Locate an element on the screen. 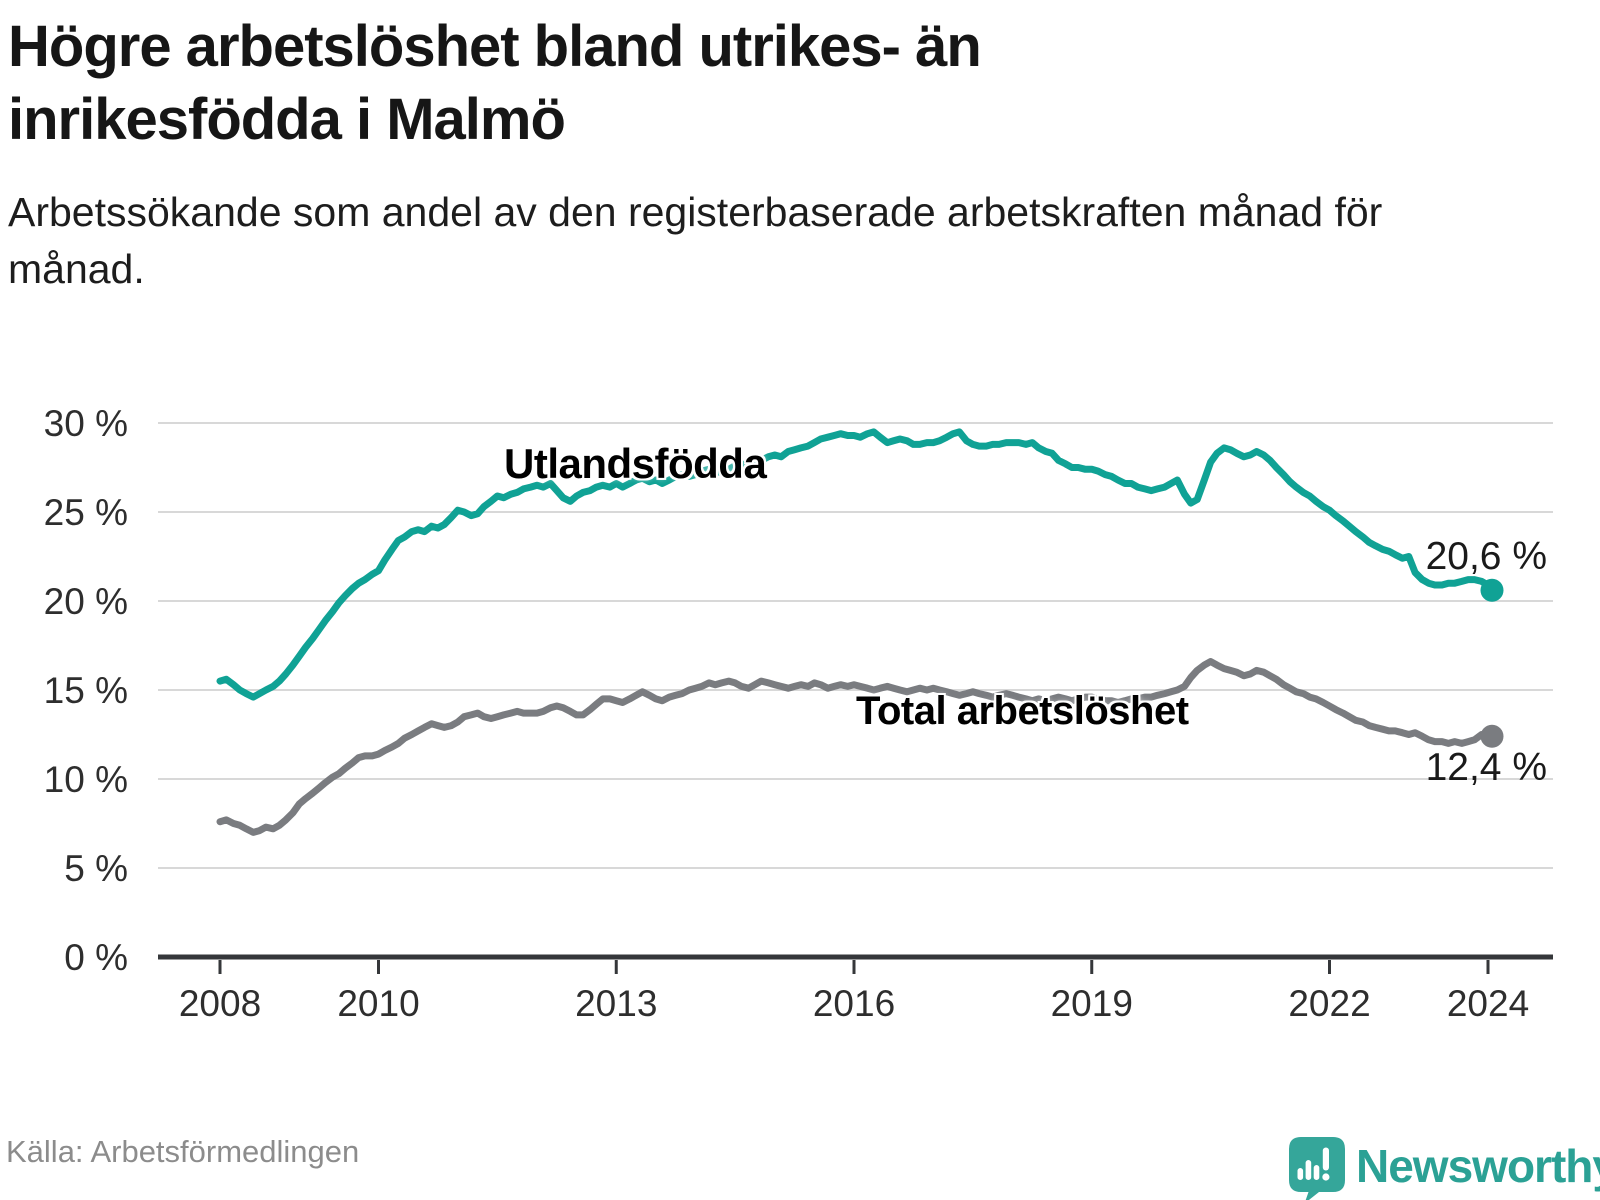  newsworthy-bubble-icon is located at coordinates (1317, 1168).